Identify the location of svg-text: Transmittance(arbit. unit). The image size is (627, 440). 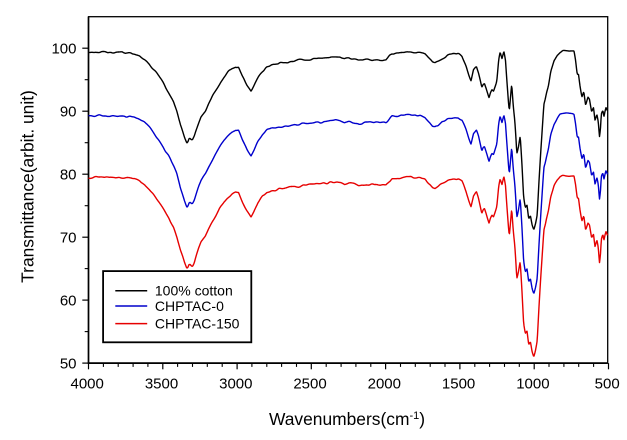
(27, 186).